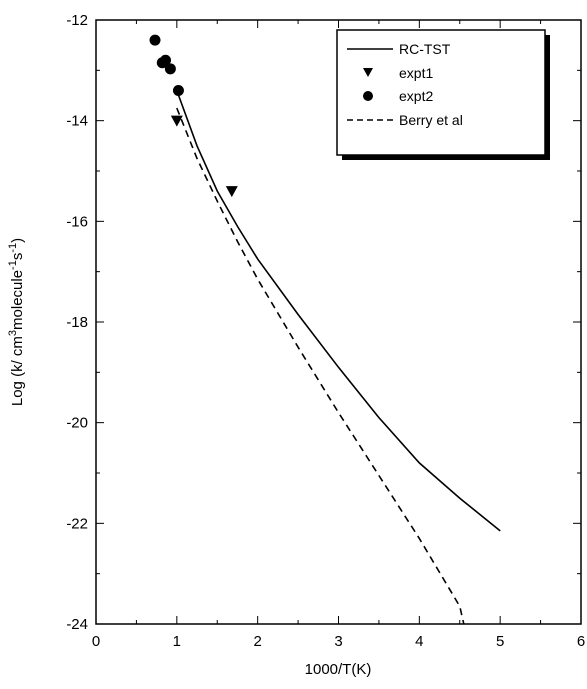 Image resolution: width=587 pixels, height=689 pixels. What do you see at coordinates (419, 641) in the screenshot?
I see `x-tick-label: 4` at bounding box center [419, 641].